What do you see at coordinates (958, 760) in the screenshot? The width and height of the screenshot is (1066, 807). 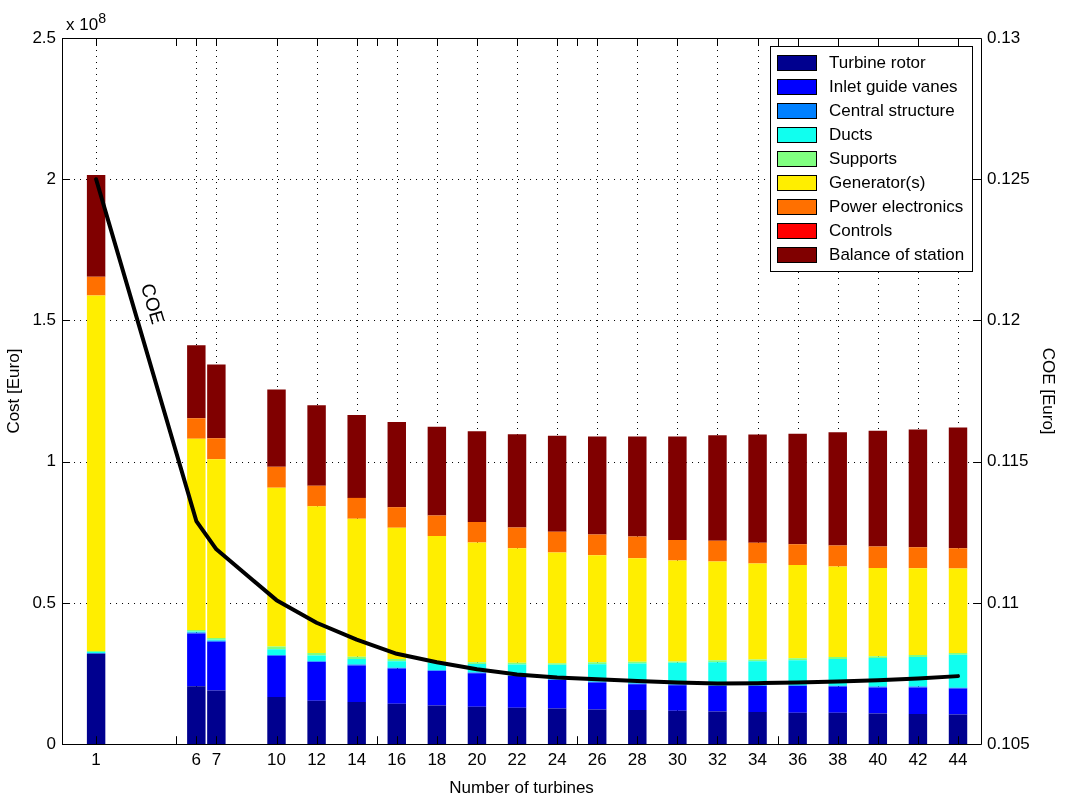 I see `x-tick-label: 44` at bounding box center [958, 760].